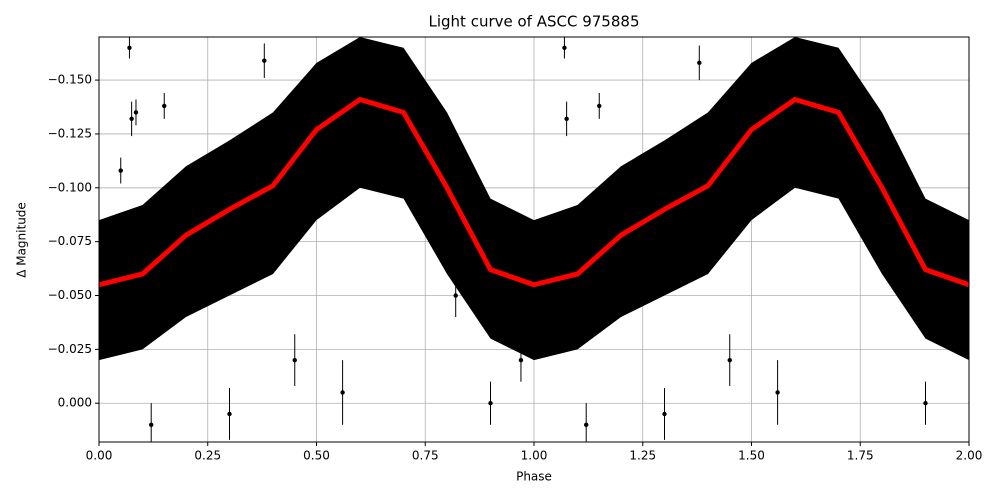 Image resolution: width=1000 pixels, height=504 pixels. What do you see at coordinates (99, 456) in the screenshot?
I see `x-tick-label: 0.00` at bounding box center [99, 456].